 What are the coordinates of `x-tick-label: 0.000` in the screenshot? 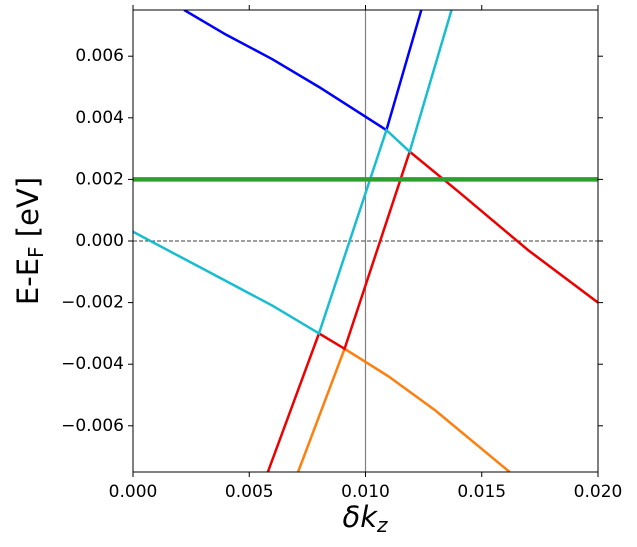 It's located at (133, 492).